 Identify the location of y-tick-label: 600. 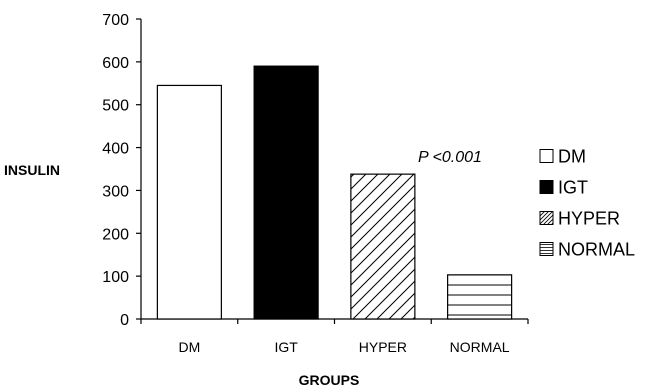
(115, 63).